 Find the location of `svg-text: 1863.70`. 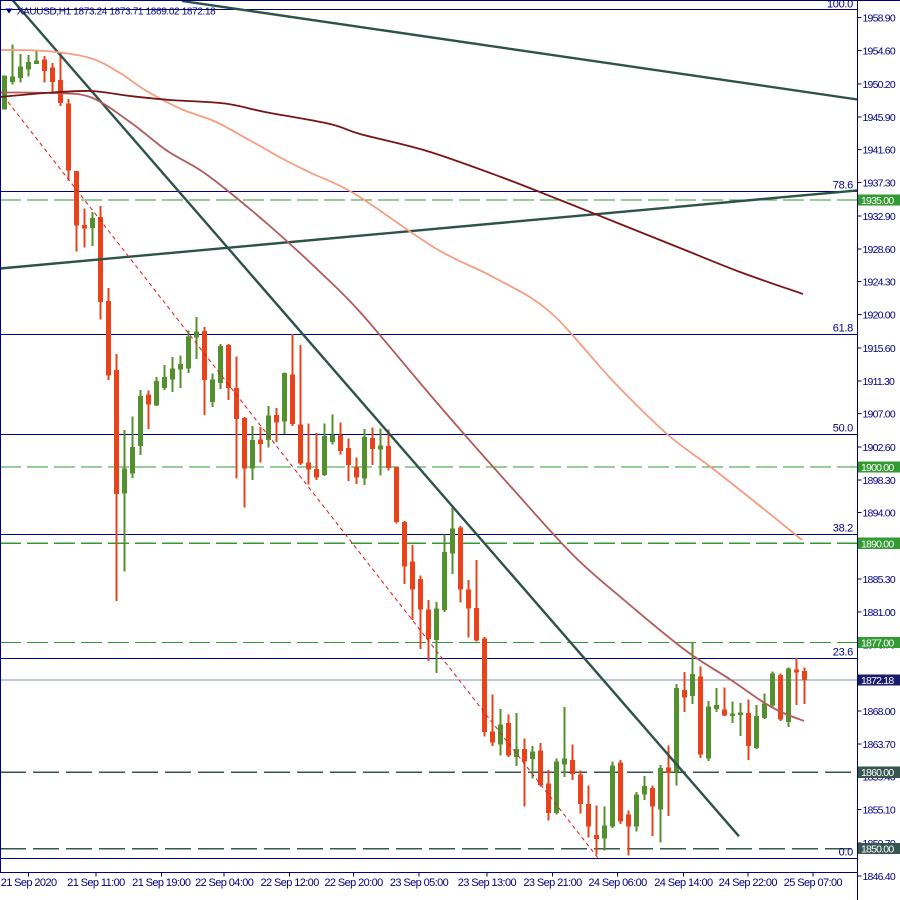

svg-text: 1863.70 is located at coordinates (879, 745).